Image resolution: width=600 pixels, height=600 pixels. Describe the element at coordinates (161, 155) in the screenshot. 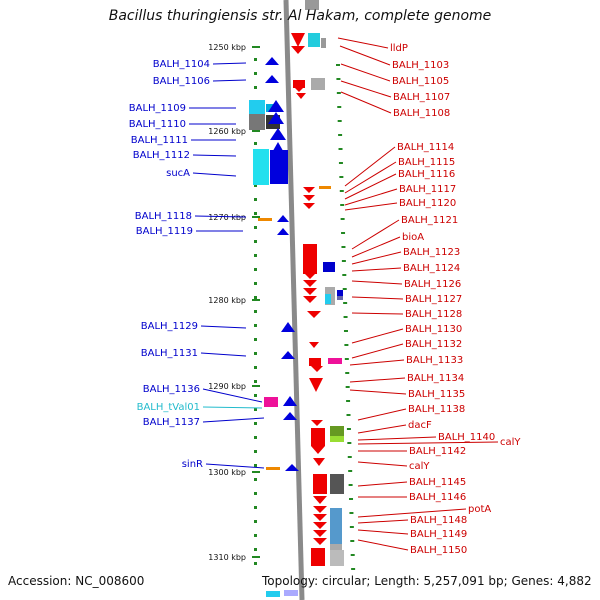

I see `left-gene-label: BALH_1112` at that location.